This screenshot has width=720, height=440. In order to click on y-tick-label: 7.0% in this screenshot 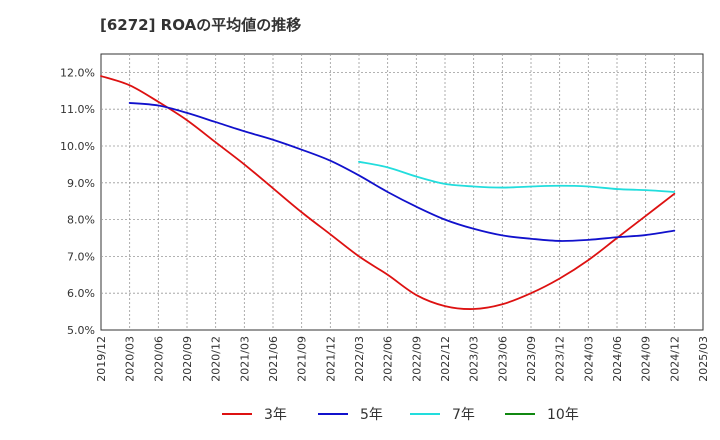, I will do `click(81, 256)`.